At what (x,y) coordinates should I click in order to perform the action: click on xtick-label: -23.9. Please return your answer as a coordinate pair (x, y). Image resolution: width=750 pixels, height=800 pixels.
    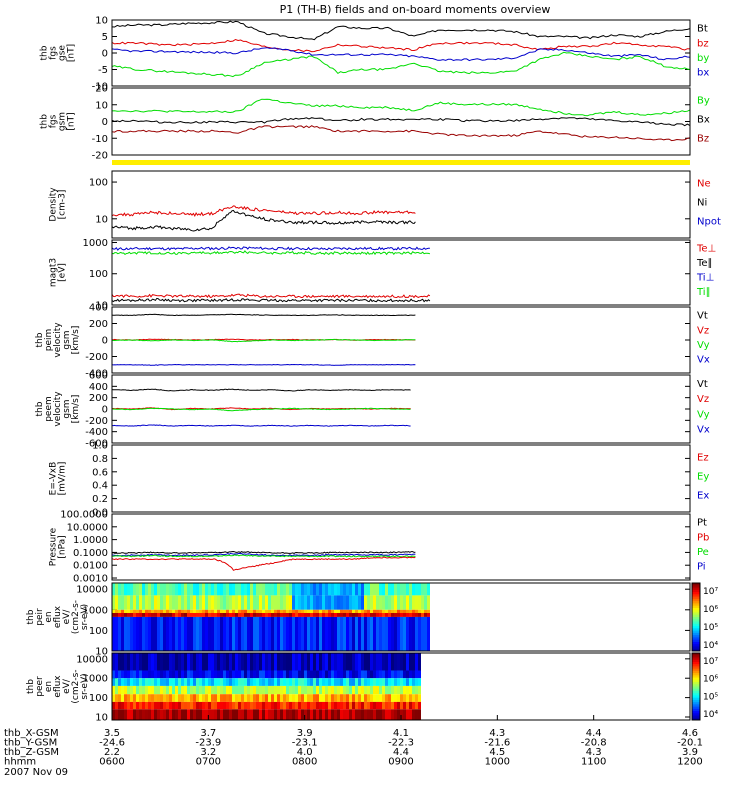
    Looking at the image, I should click on (208, 743).